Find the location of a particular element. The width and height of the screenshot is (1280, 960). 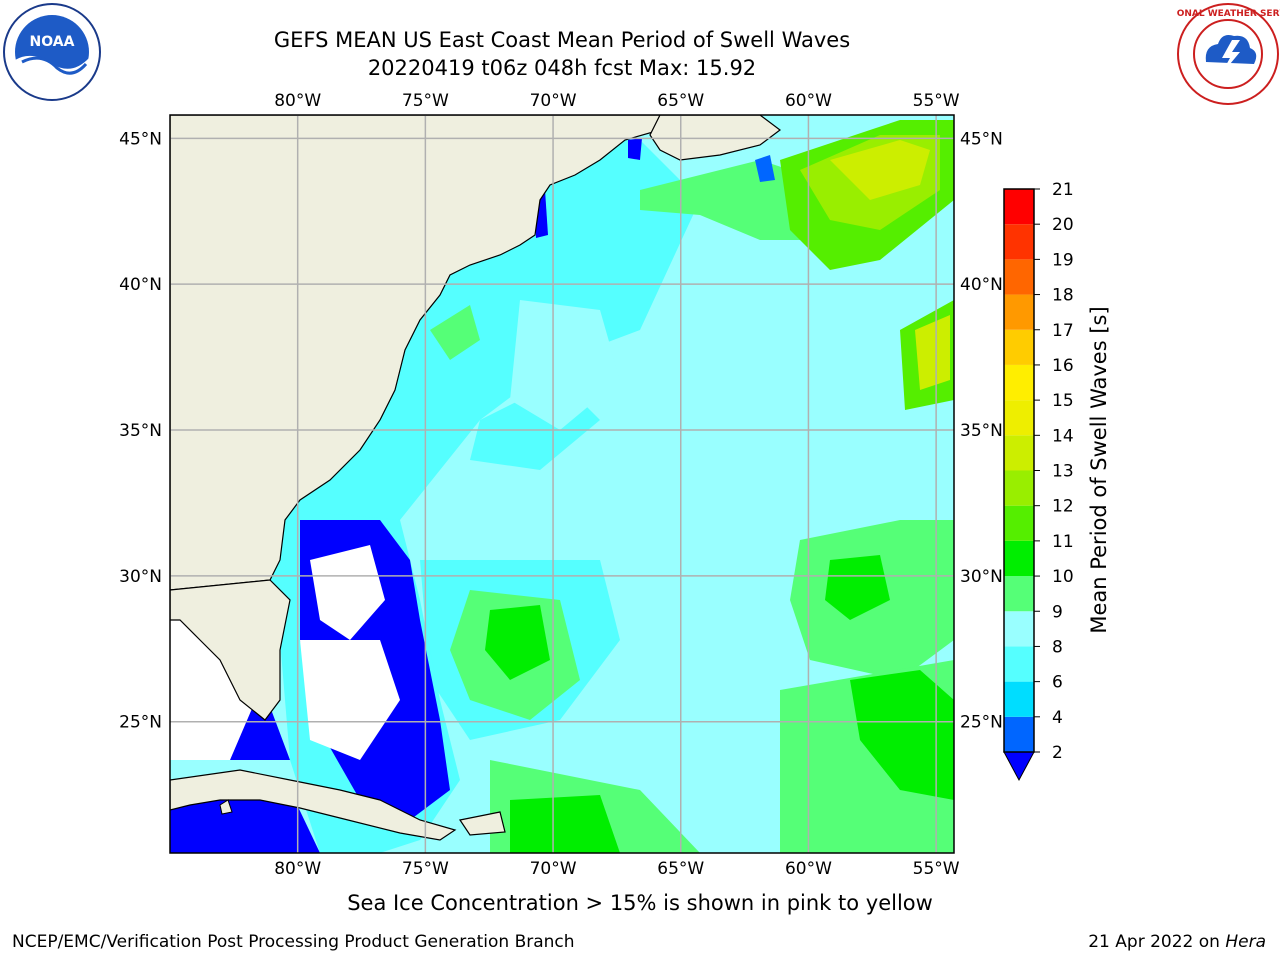

lat-label-right-2: 35°N is located at coordinates (981, 431).